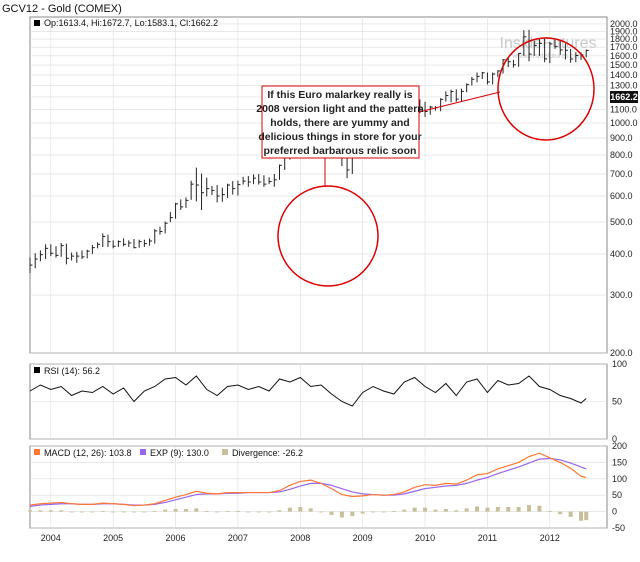 The width and height of the screenshot is (640, 562). What do you see at coordinates (339, 95) in the screenshot?
I see `annotation-line-1: If this Euro malarkey really is` at bounding box center [339, 95].